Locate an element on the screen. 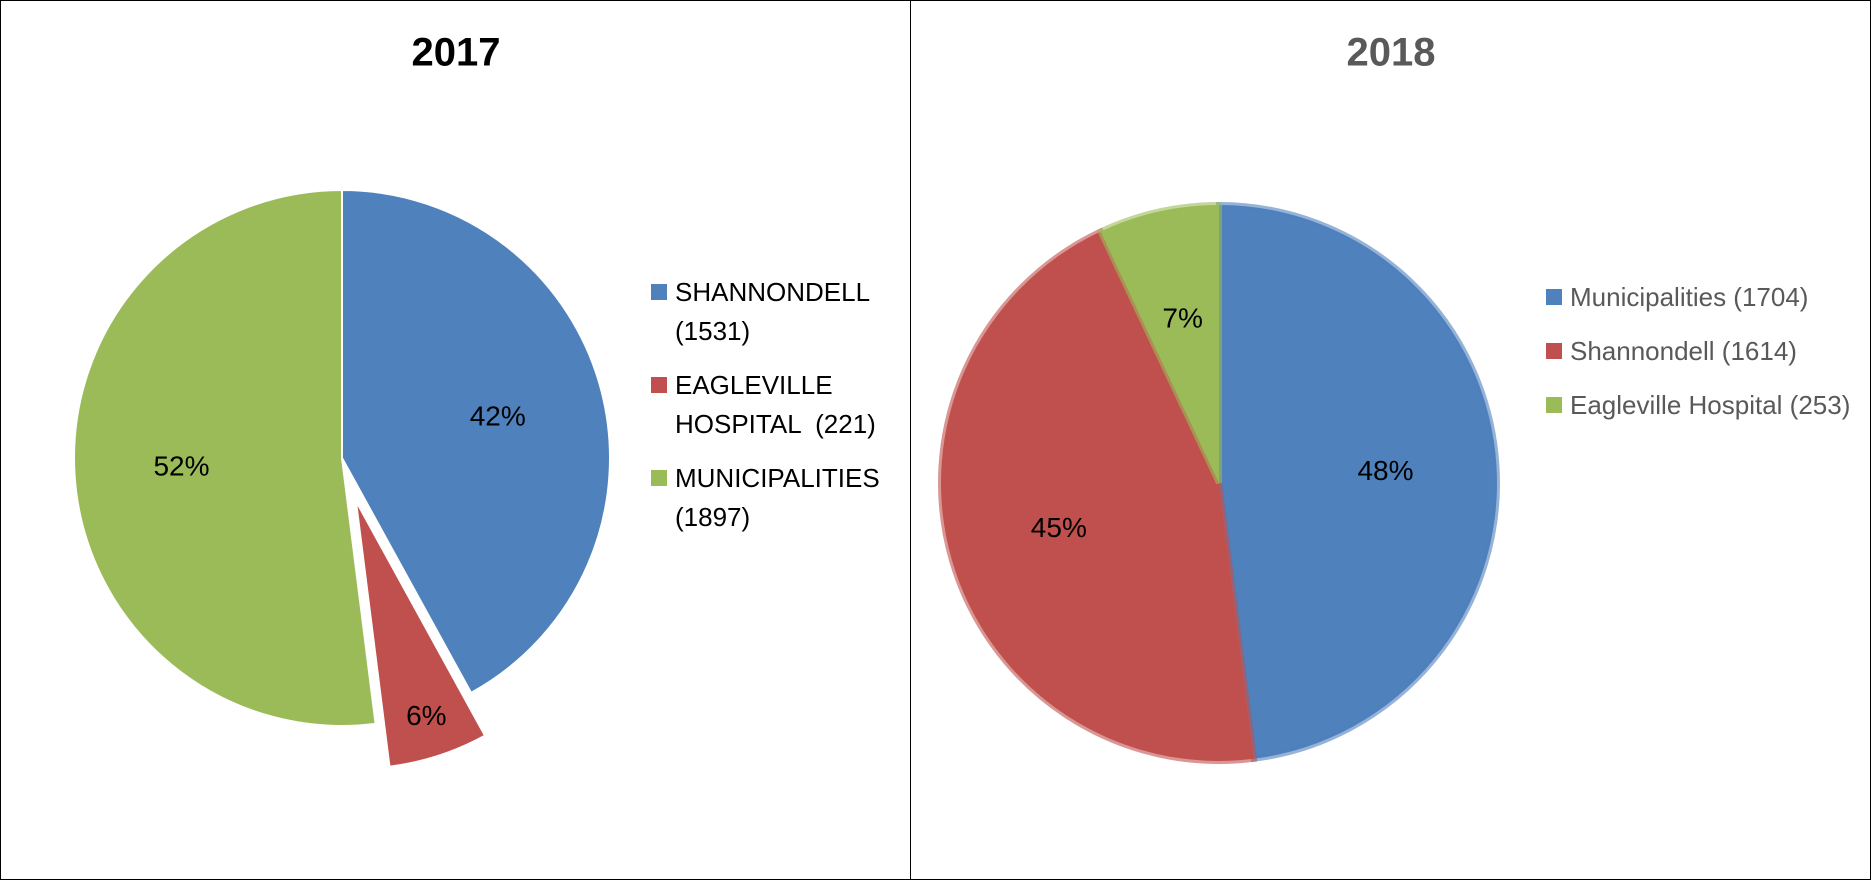 The height and width of the screenshot is (882, 1871). data-label: 42% is located at coordinates (498, 415).